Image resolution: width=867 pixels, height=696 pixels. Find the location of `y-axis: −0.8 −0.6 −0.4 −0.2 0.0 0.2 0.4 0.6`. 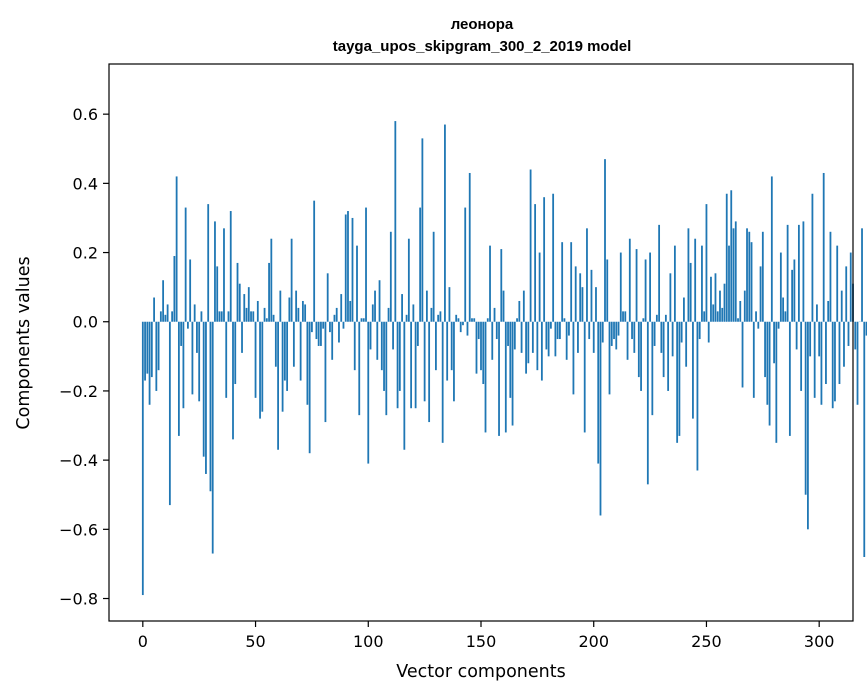

y-axis: −0.8 −0.6 −0.4 −0.2 0.0 0.2 0.4 0.6 is located at coordinates (84, 357).